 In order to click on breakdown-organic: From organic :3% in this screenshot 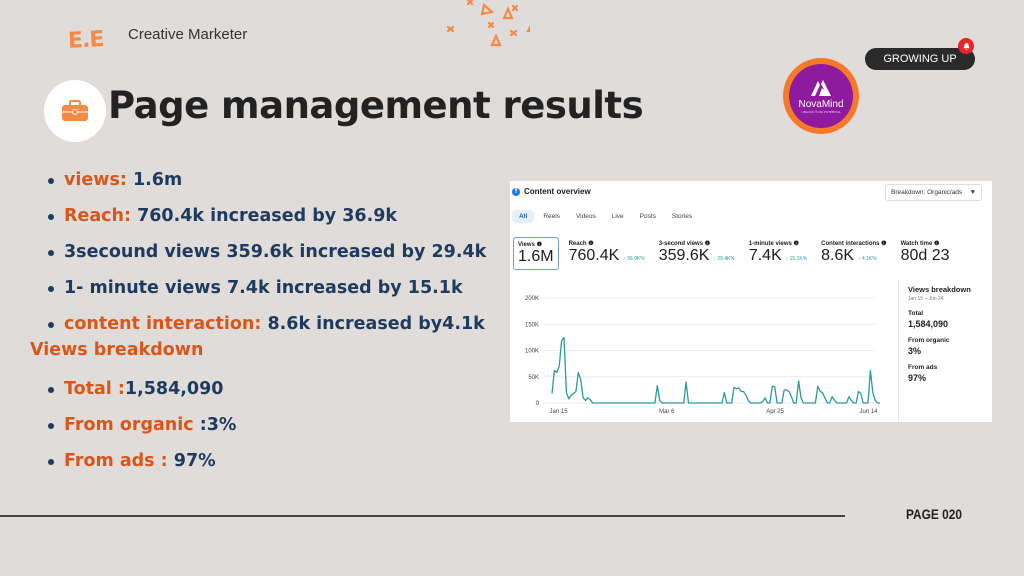, I will do `click(142, 425)`.